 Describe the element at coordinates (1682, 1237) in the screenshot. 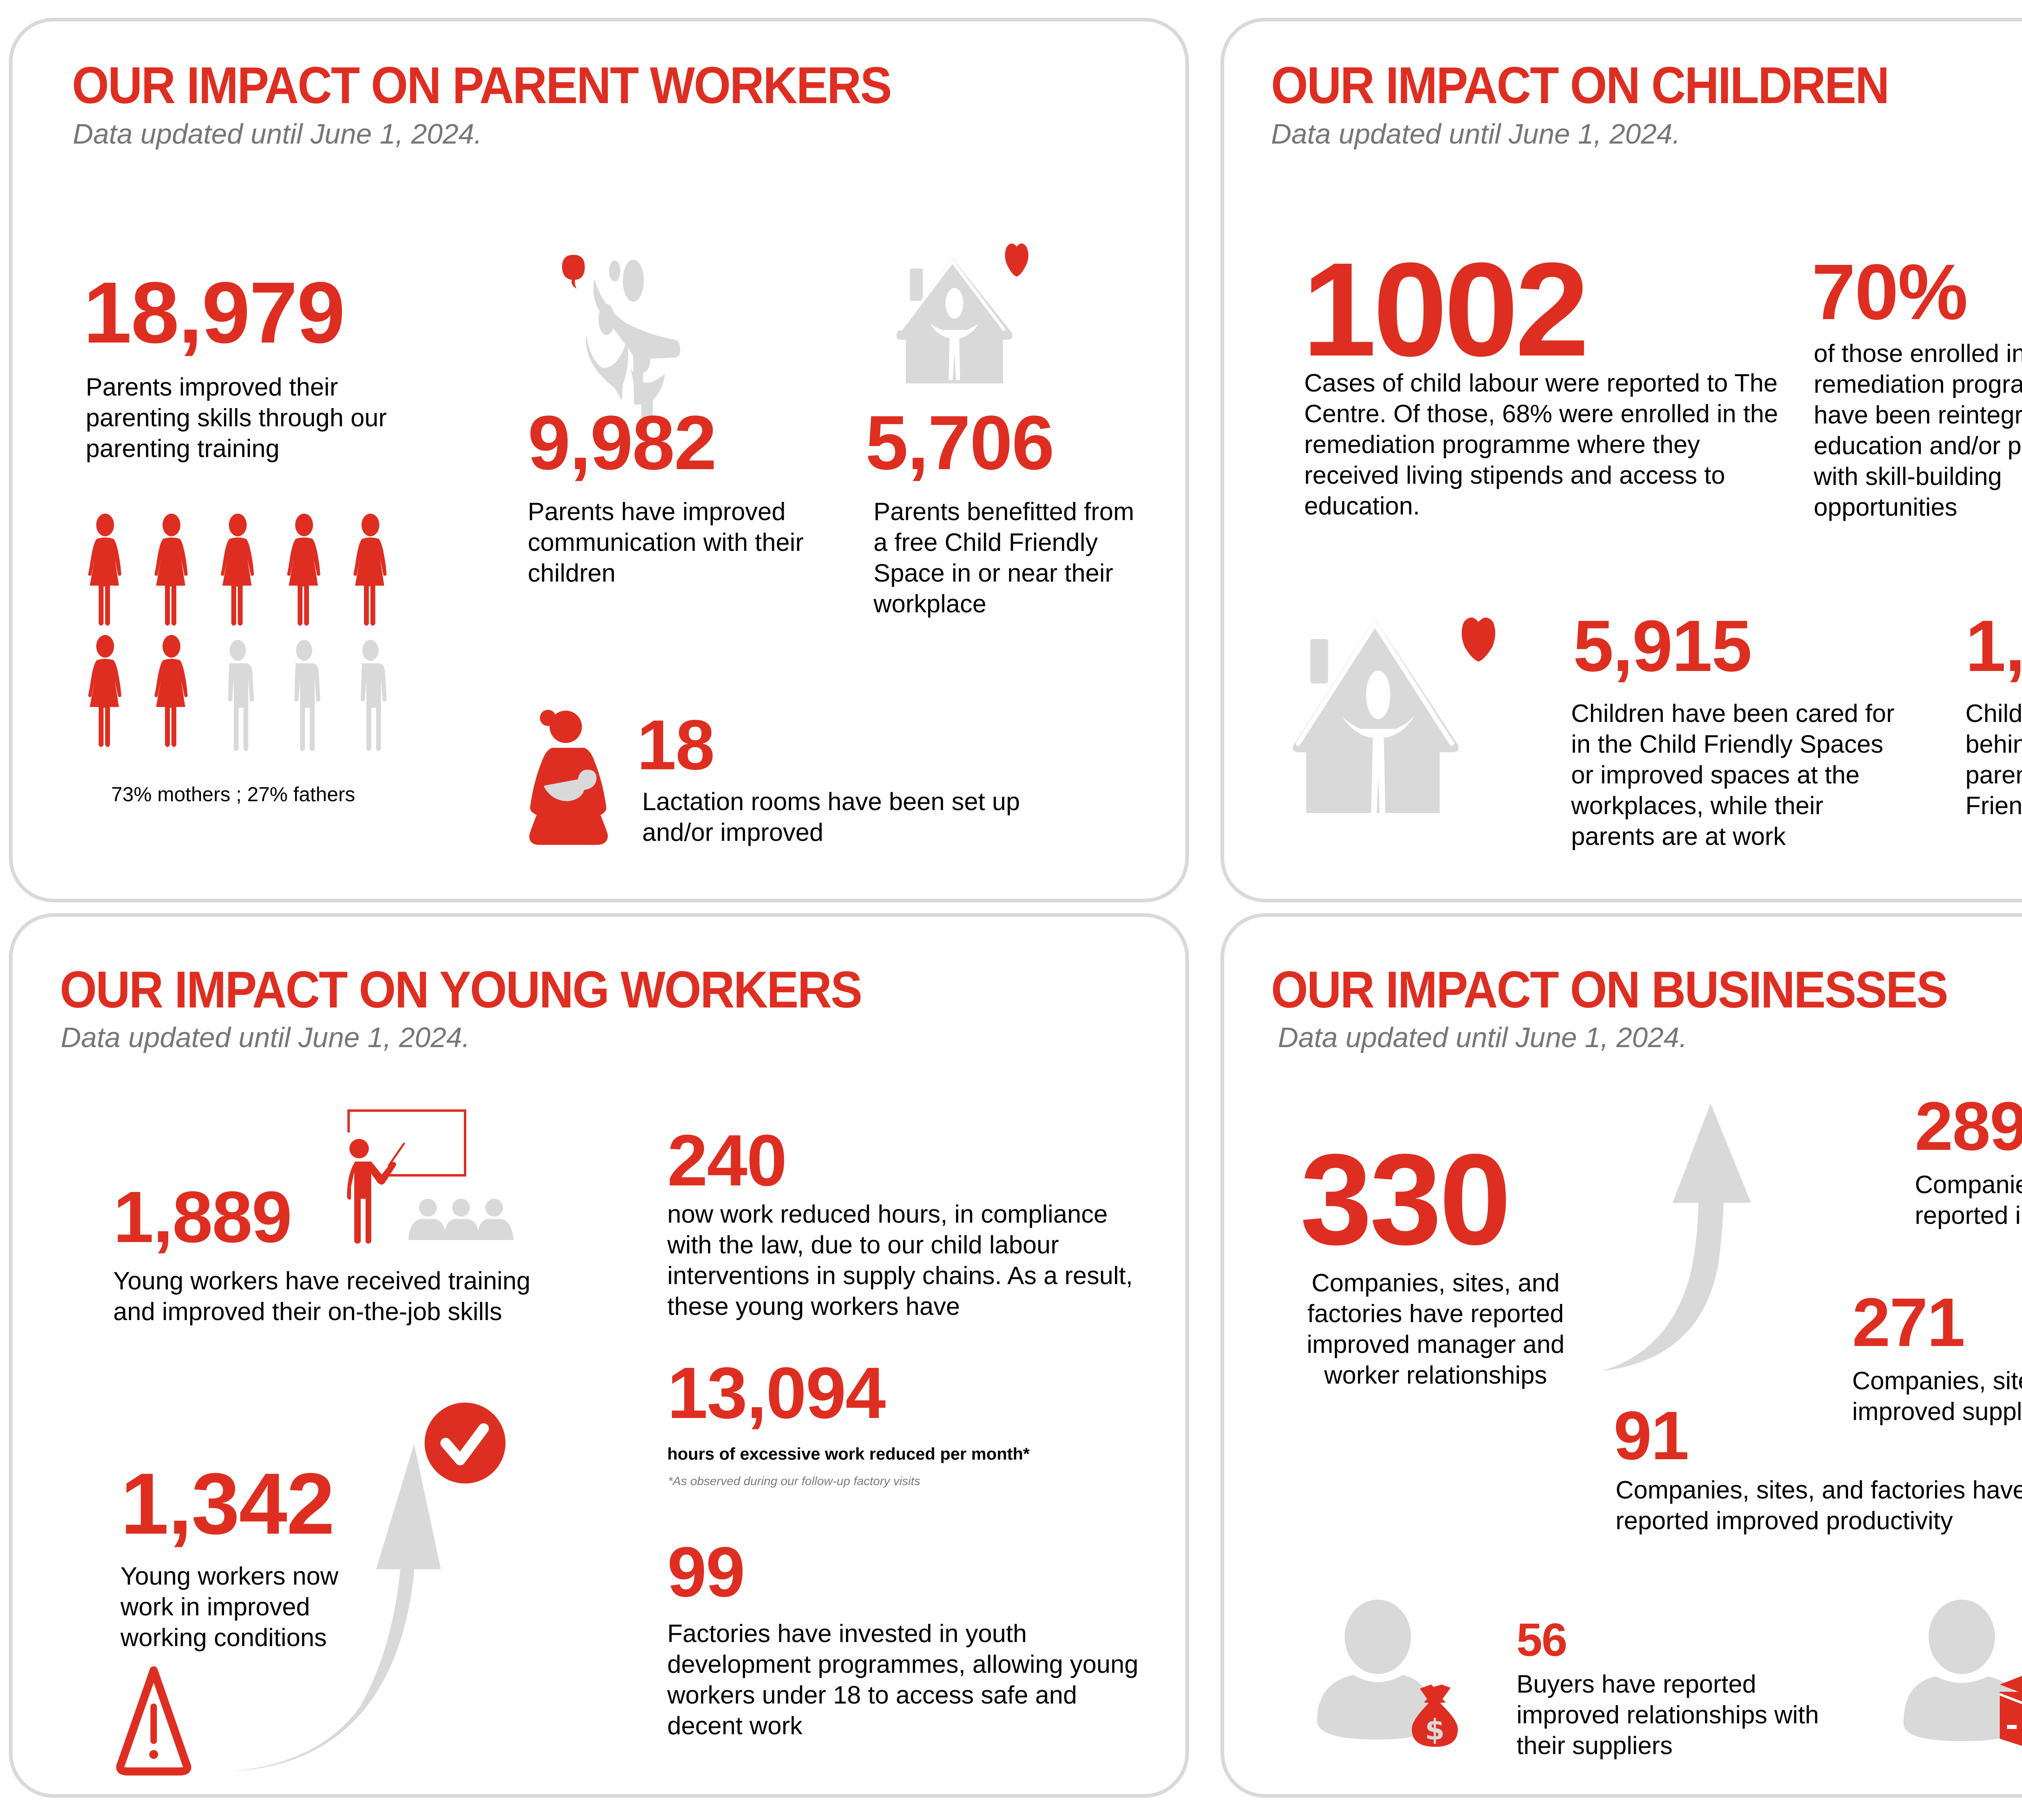

I see `growth-arrow-icon` at that location.